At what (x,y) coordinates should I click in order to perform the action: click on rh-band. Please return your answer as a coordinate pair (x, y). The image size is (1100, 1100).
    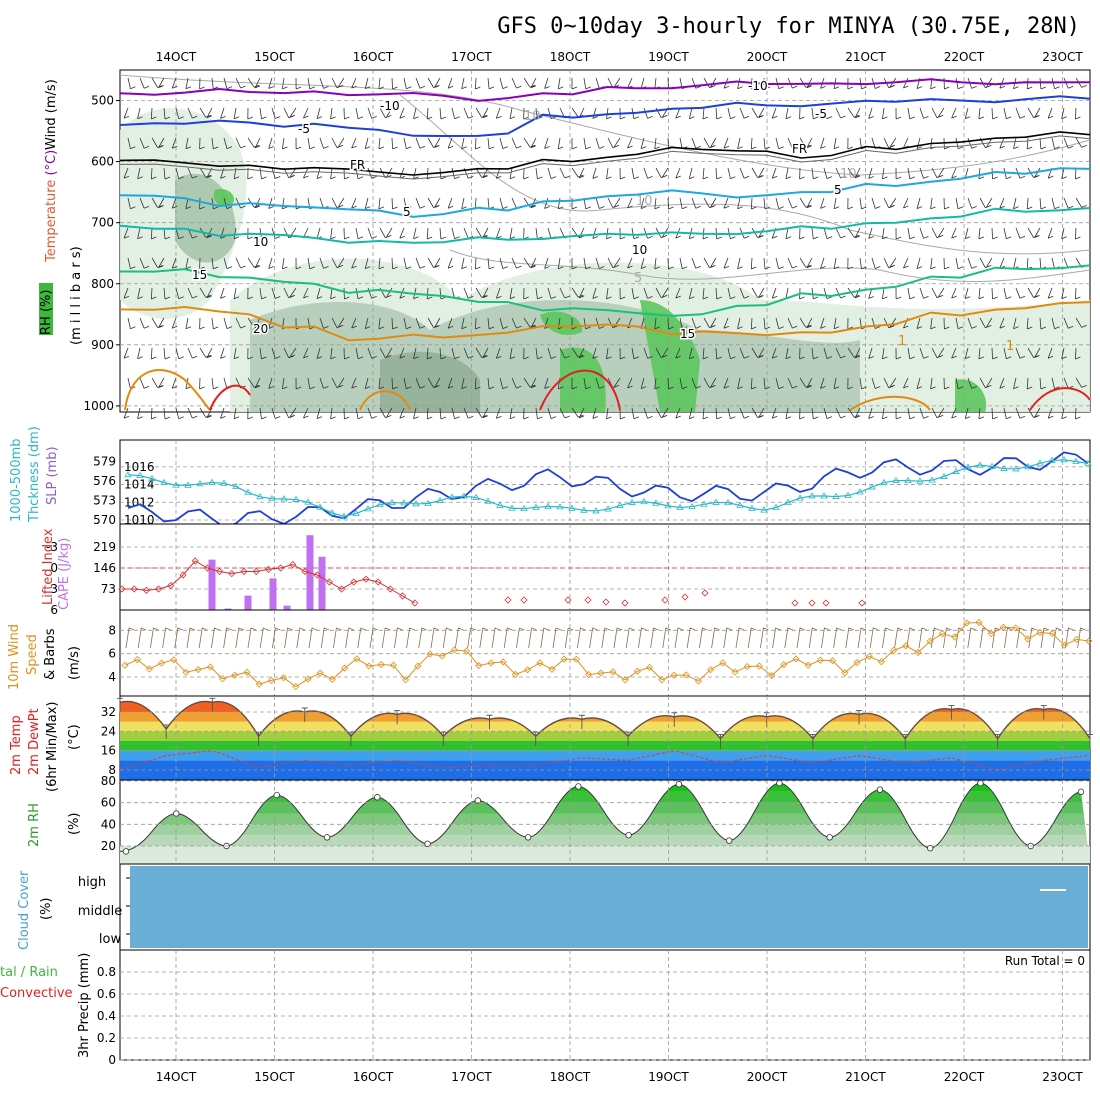
    Looking at the image, I should click on (605, 819).